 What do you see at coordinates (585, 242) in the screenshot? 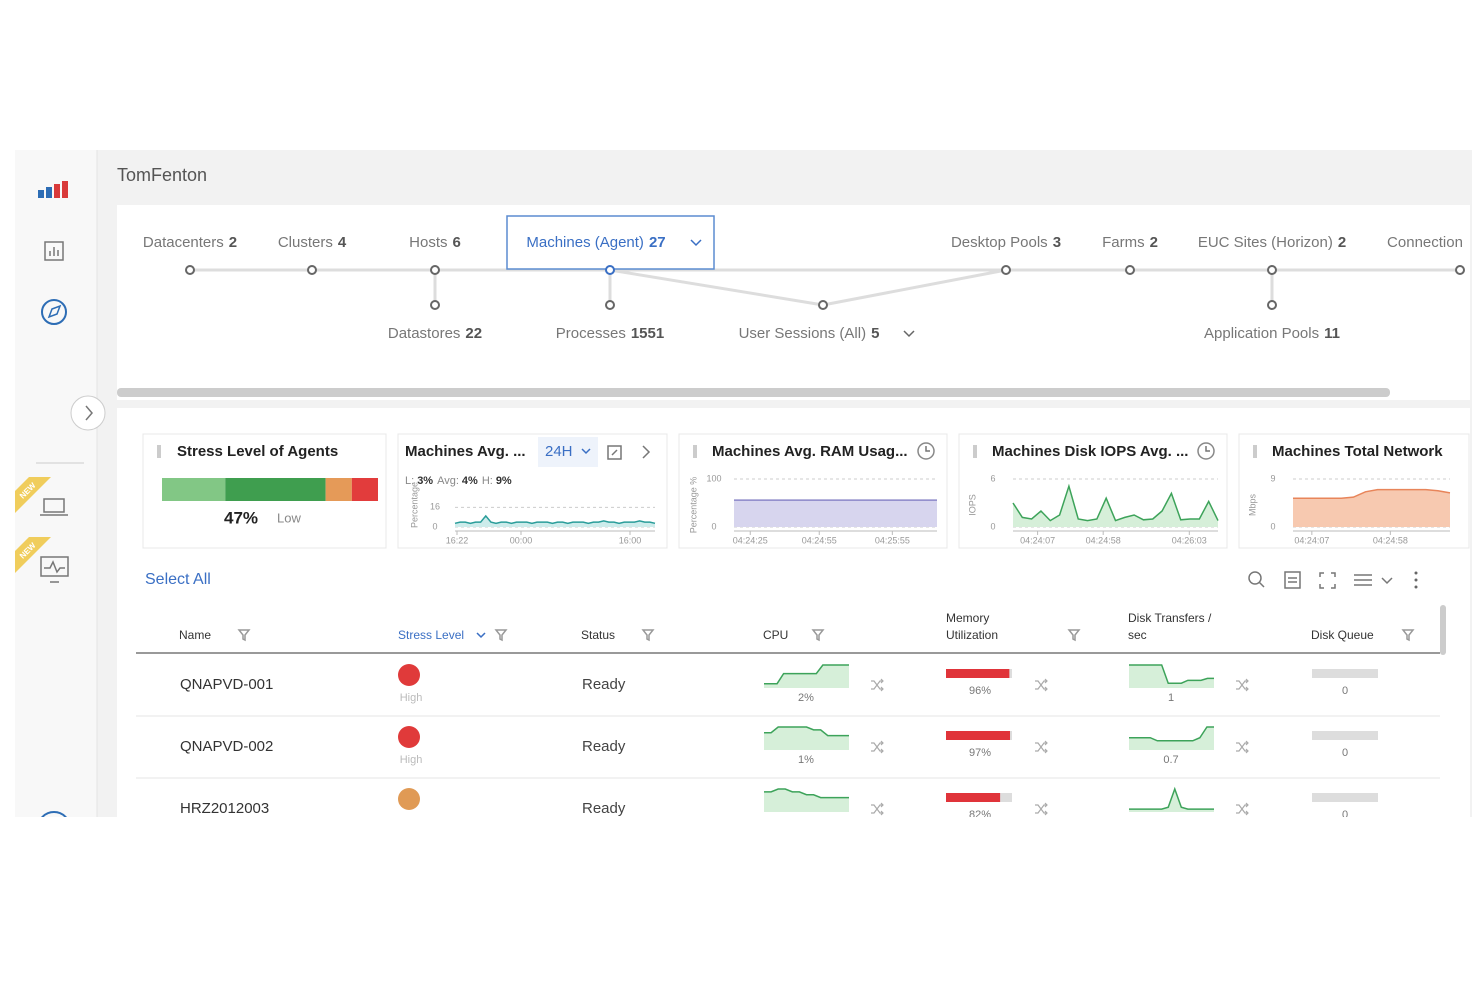
I see `node-name: Machines (Agent)` at bounding box center [585, 242].